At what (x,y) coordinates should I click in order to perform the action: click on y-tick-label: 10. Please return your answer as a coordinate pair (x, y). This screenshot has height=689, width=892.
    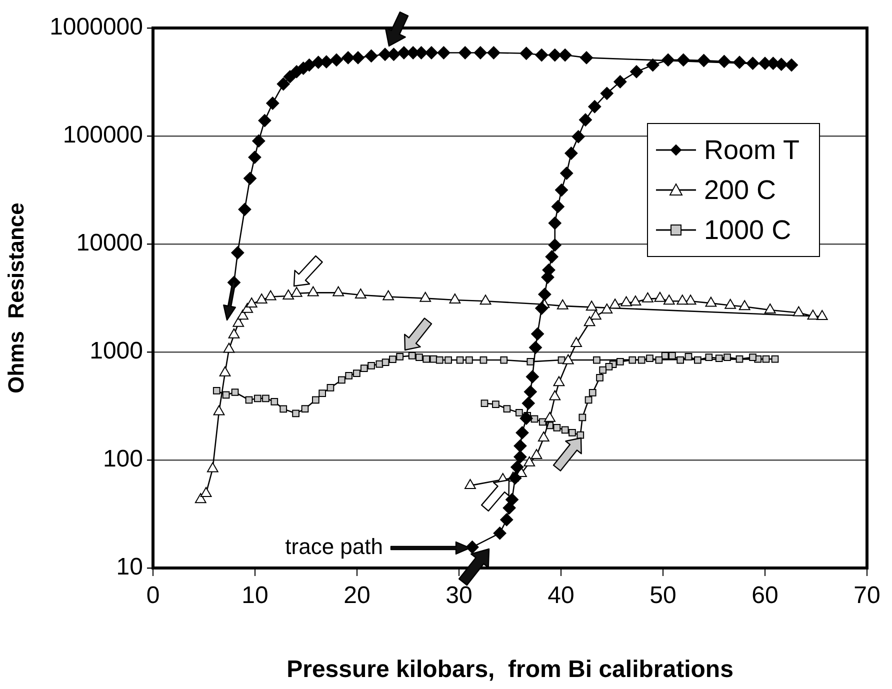
    Looking at the image, I should click on (129, 567).